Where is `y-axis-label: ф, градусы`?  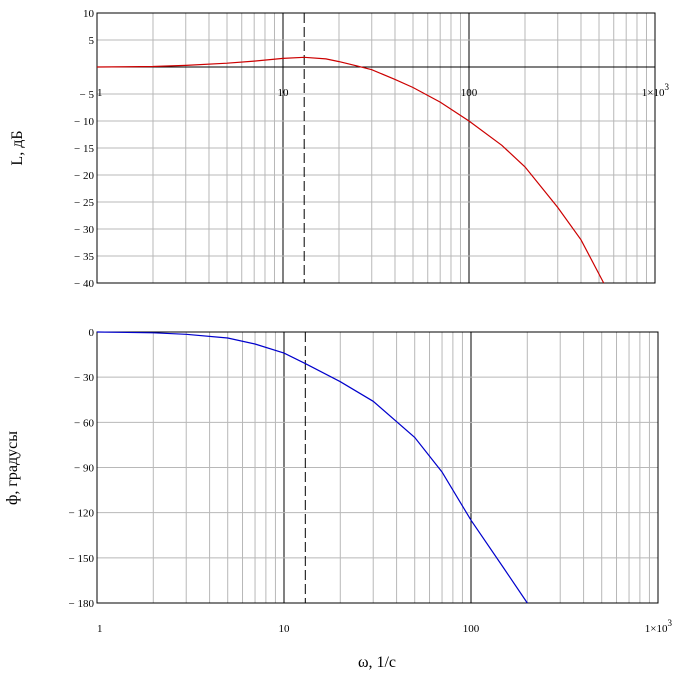 y-axis-label: ф, градусы is located at coordinates (12, 468).